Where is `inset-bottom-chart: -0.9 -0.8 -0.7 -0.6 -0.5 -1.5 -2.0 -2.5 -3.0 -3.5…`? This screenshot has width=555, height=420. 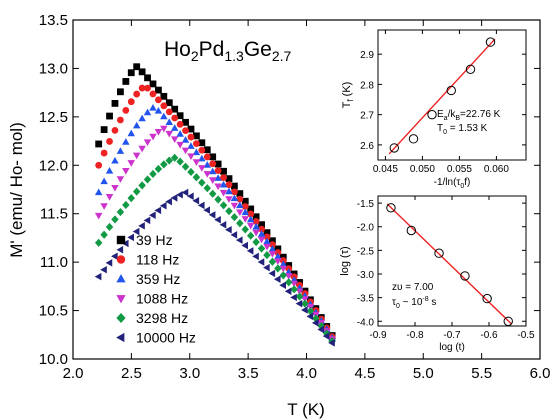 inset-bottom-chart: -0.9 -0.8 -0.7 -0.6 -0.5 -1.5 -2.0 -2.5 -3.0 -3.5… is located at coordinates (437, 274).